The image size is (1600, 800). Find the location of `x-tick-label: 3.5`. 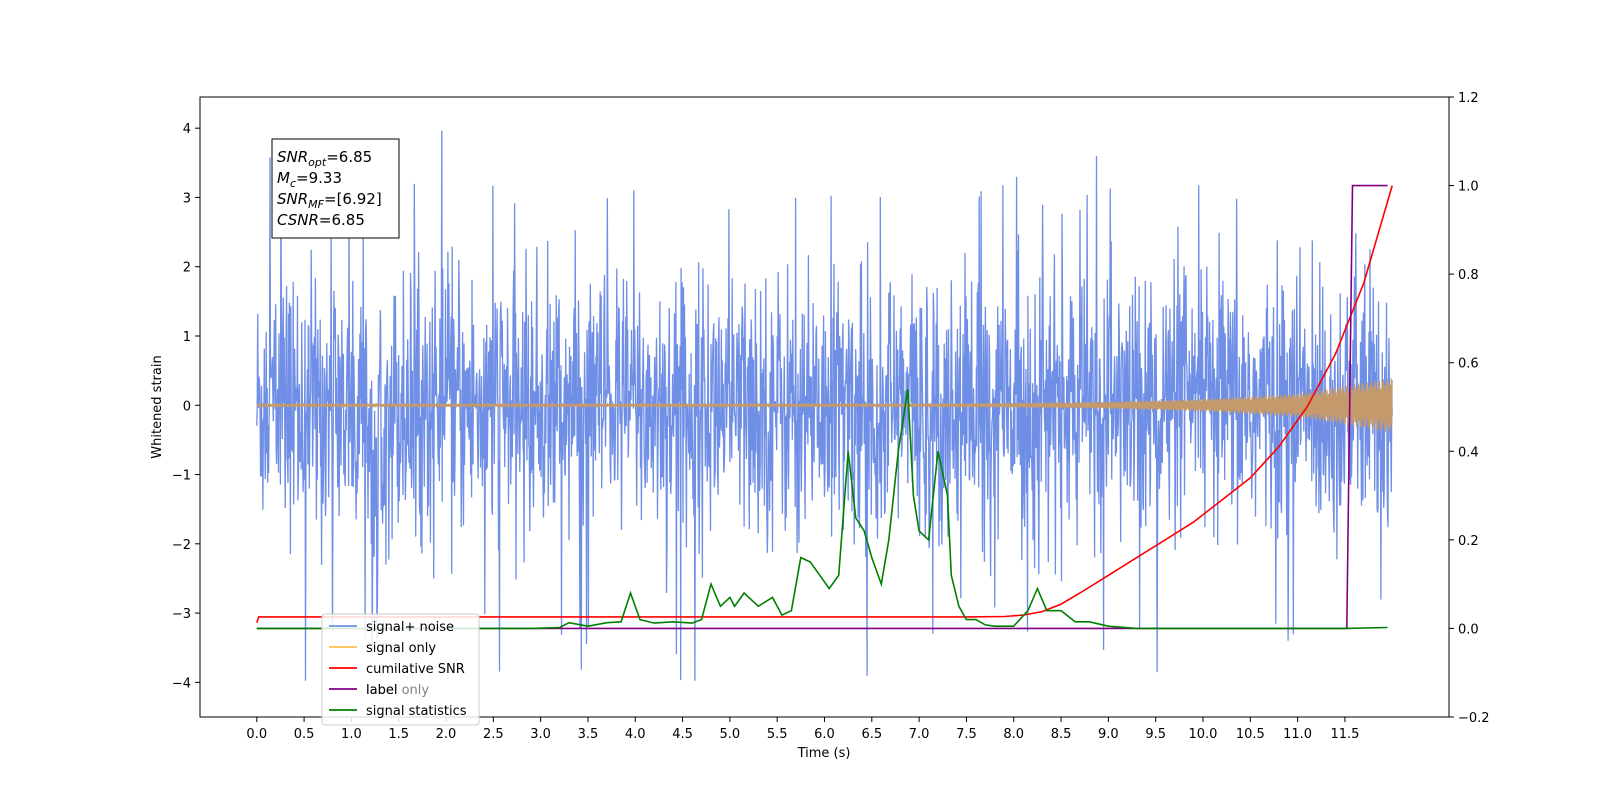

x-tick-label: 3.5 is located at coordinates (588, 734).